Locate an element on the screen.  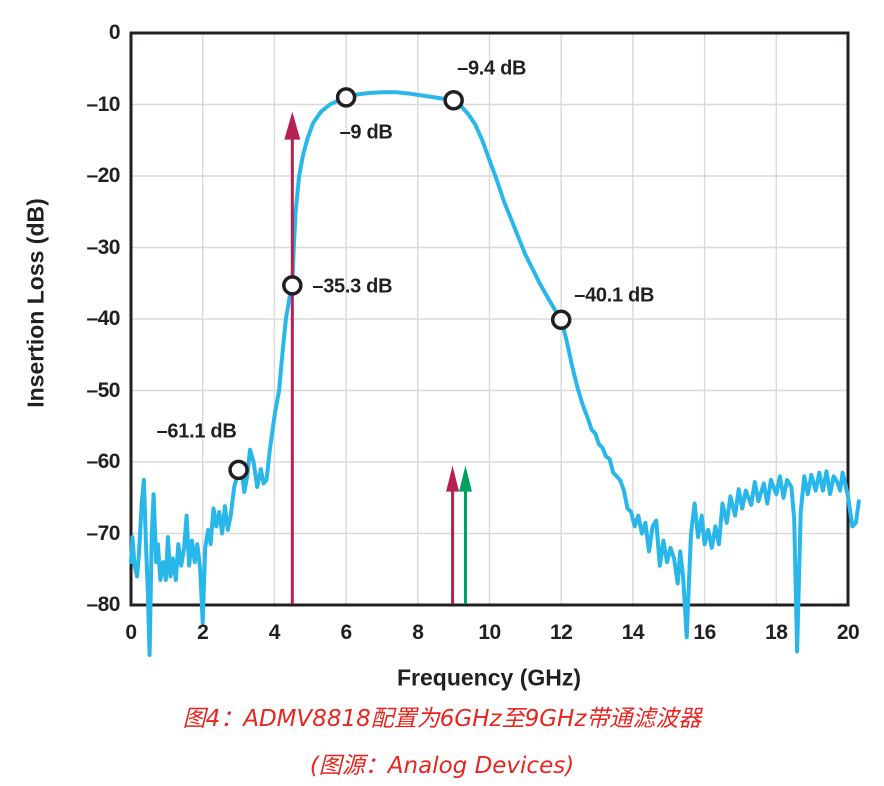
y-tick-label: –40 is located at coordinates (103, 318).